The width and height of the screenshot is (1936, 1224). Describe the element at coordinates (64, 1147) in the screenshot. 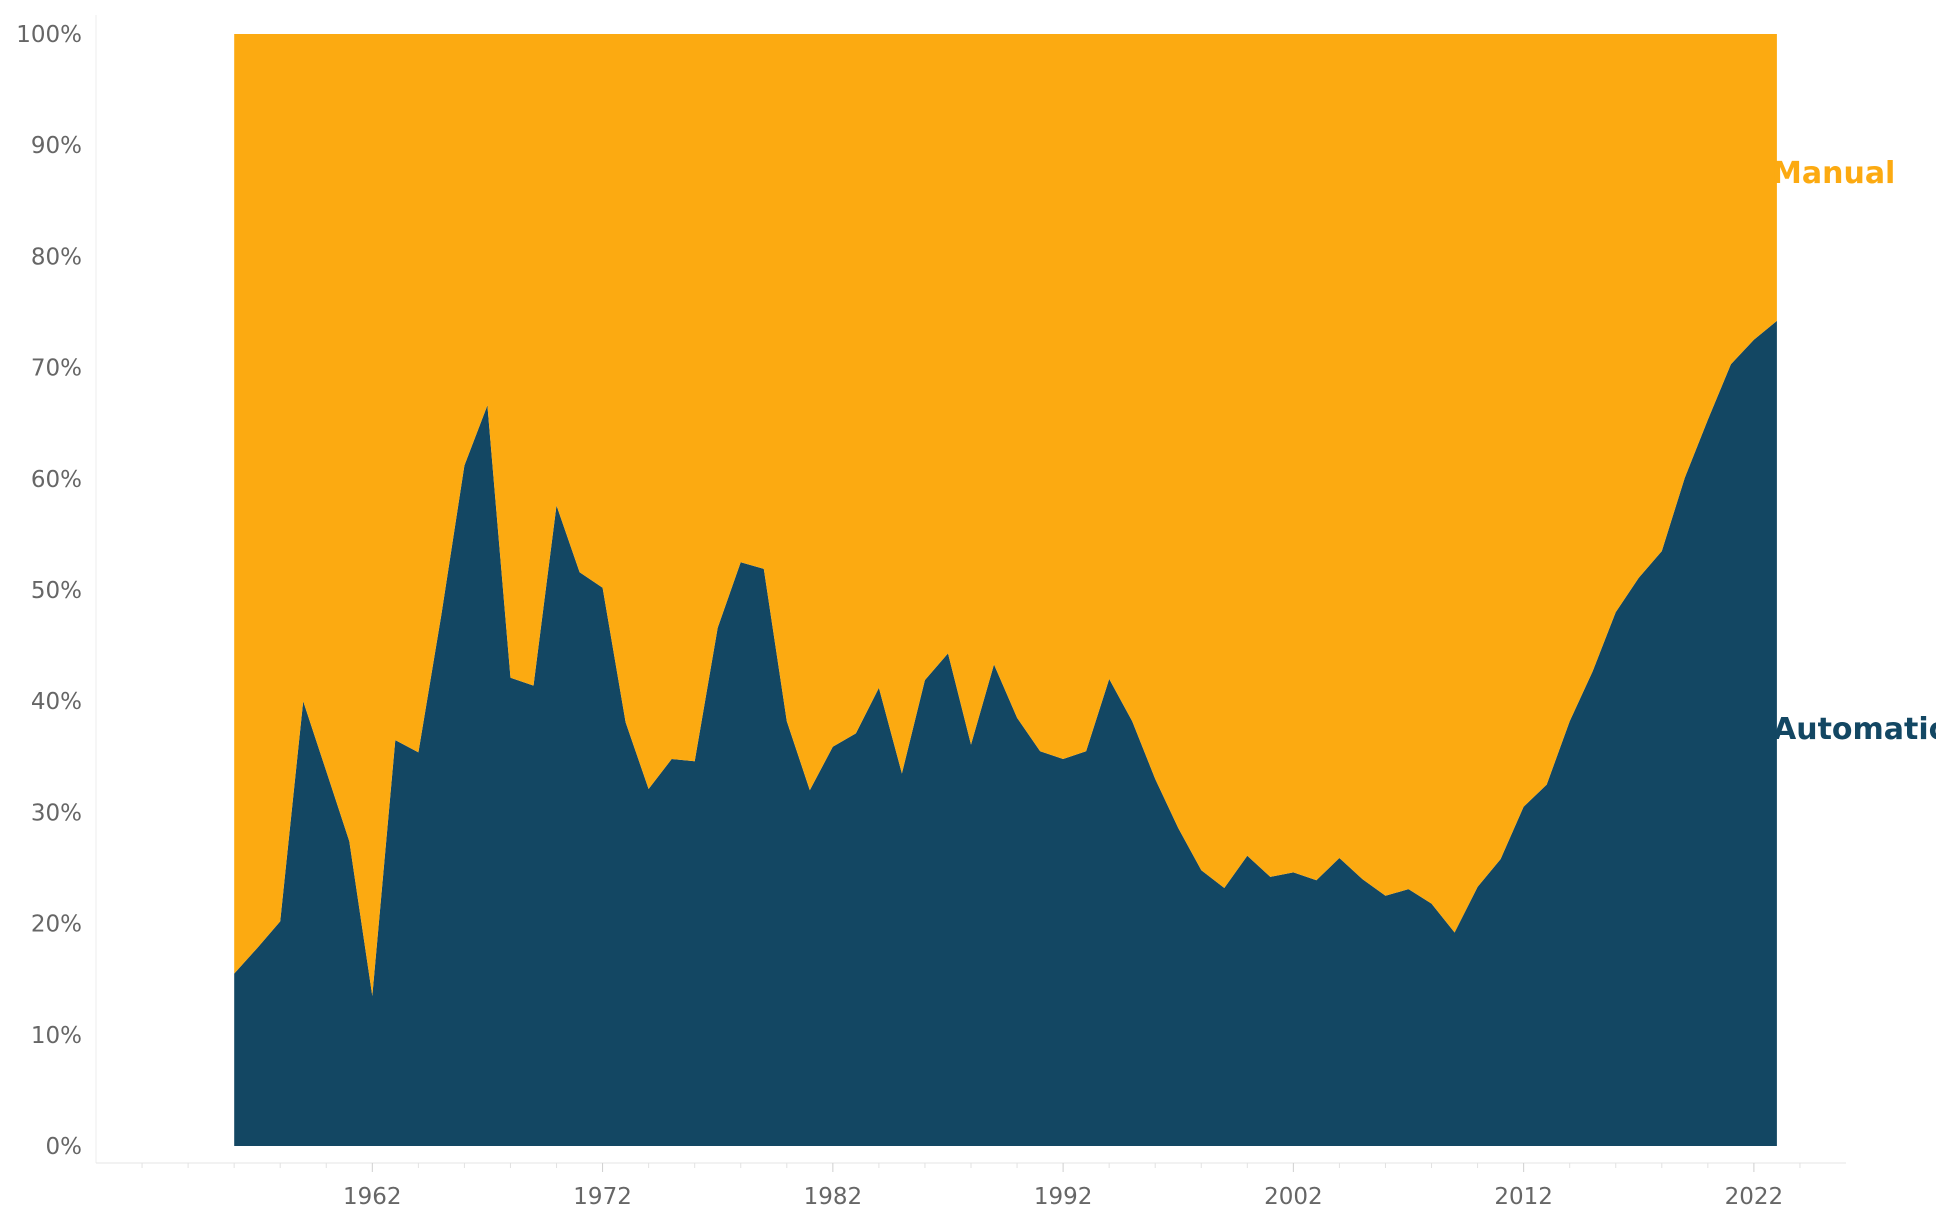

I see `y-tick-label: 0%` at that location.